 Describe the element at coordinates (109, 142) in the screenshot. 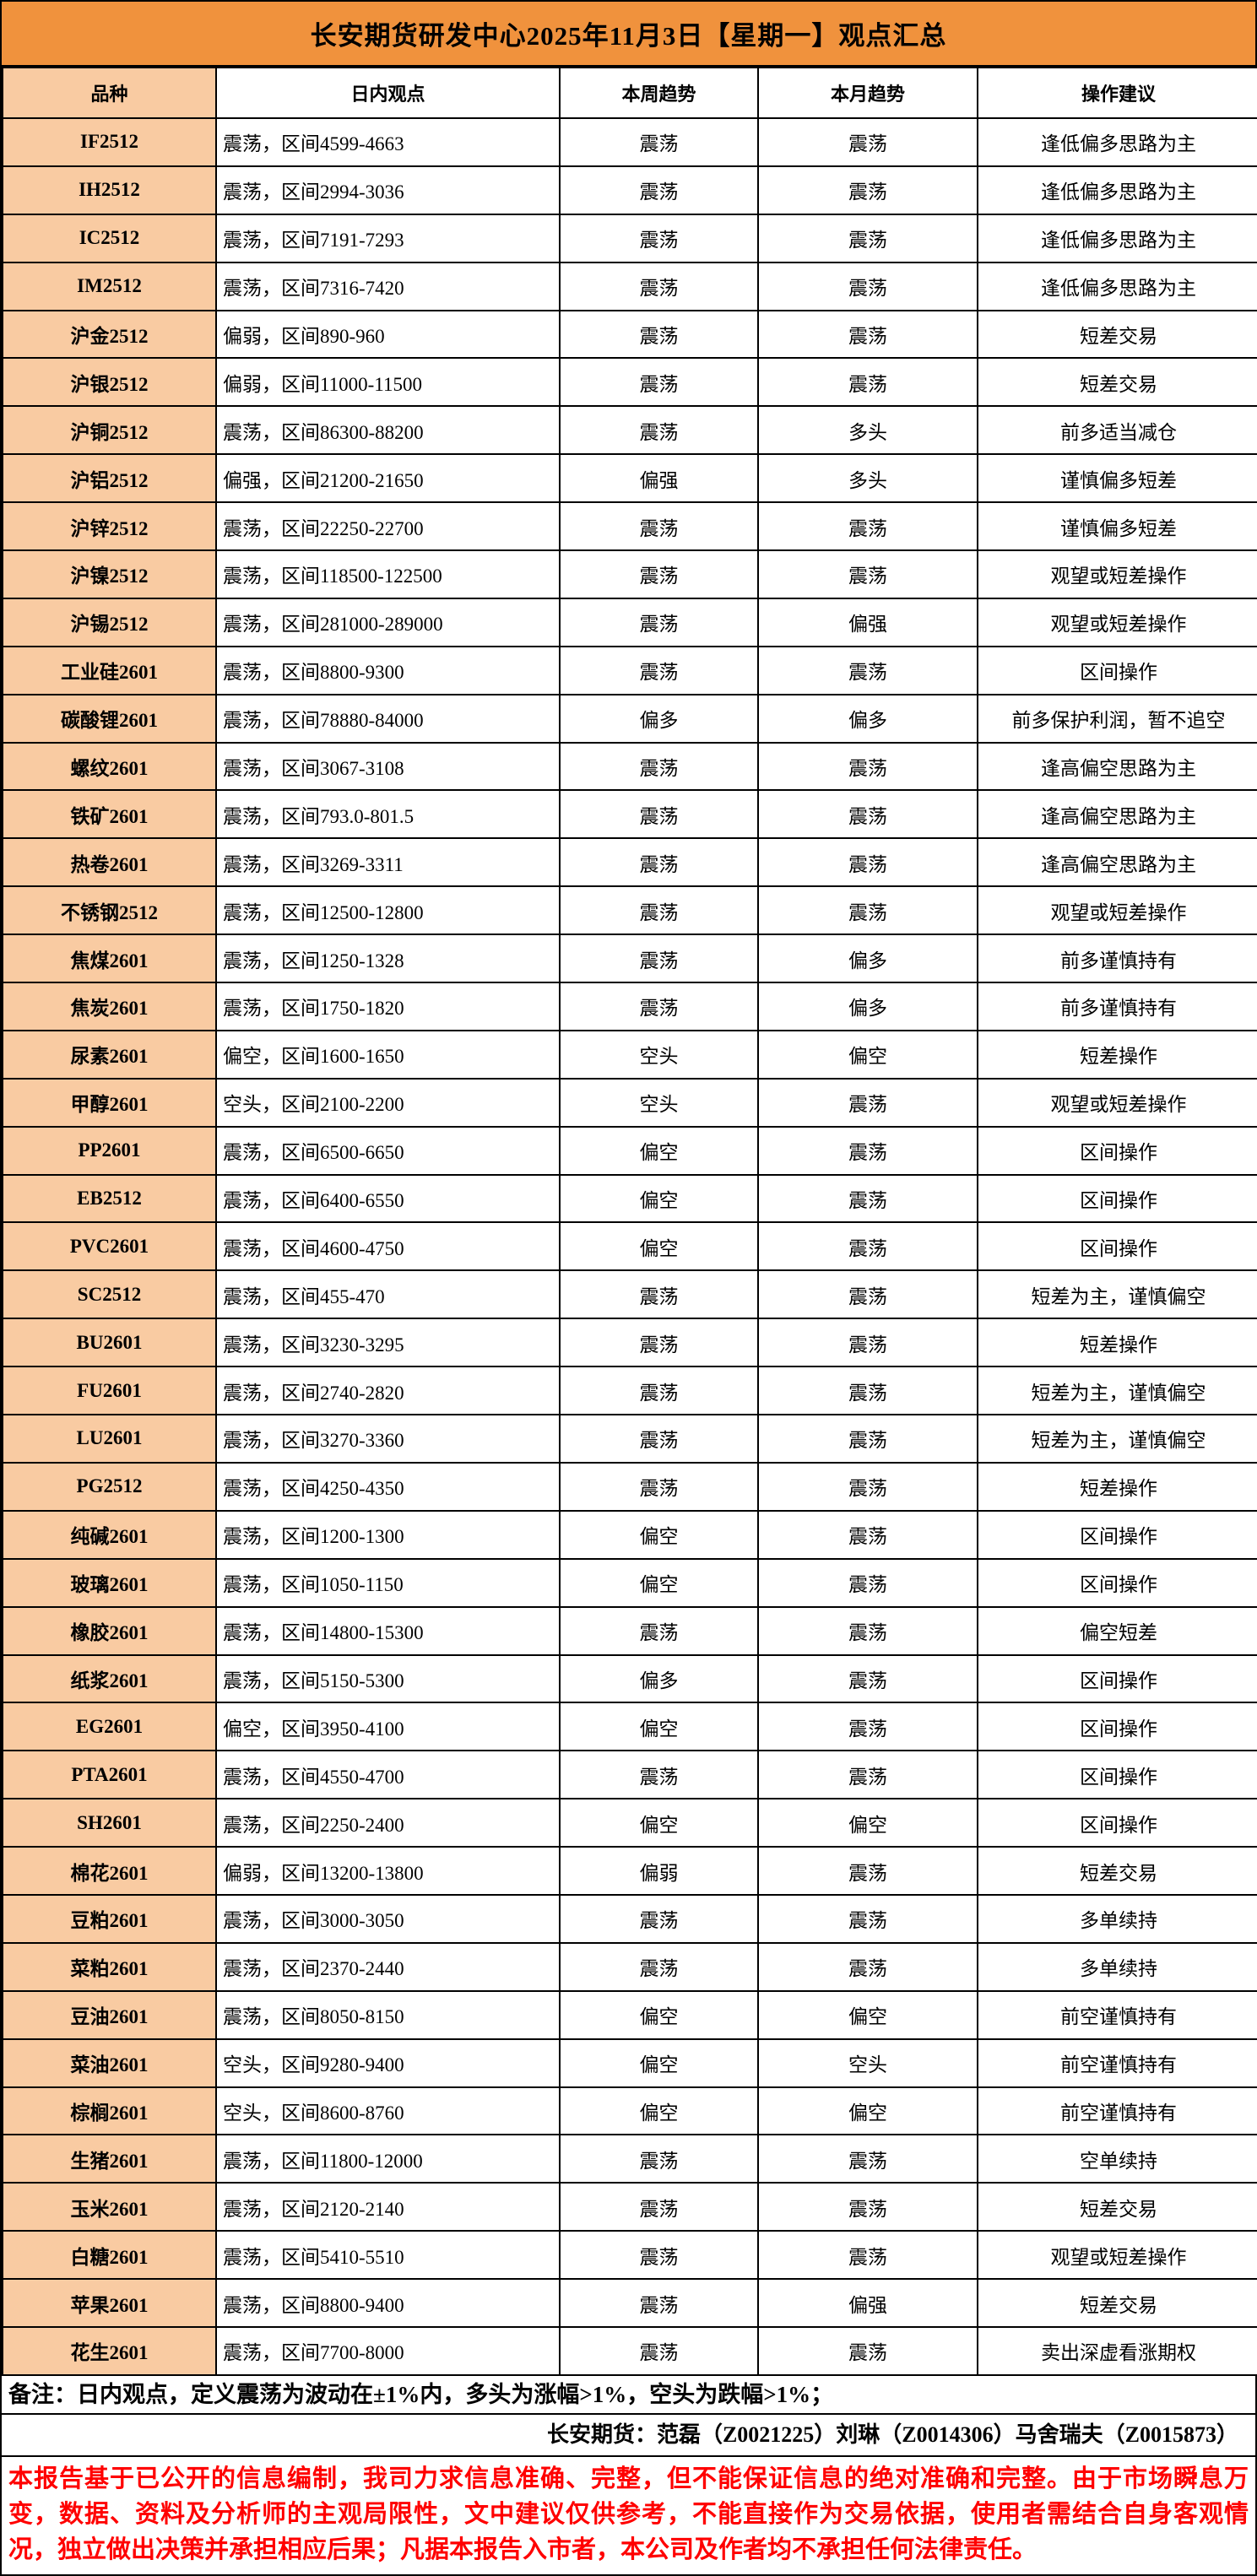

I see `variety-cell: IF2512` at that location.